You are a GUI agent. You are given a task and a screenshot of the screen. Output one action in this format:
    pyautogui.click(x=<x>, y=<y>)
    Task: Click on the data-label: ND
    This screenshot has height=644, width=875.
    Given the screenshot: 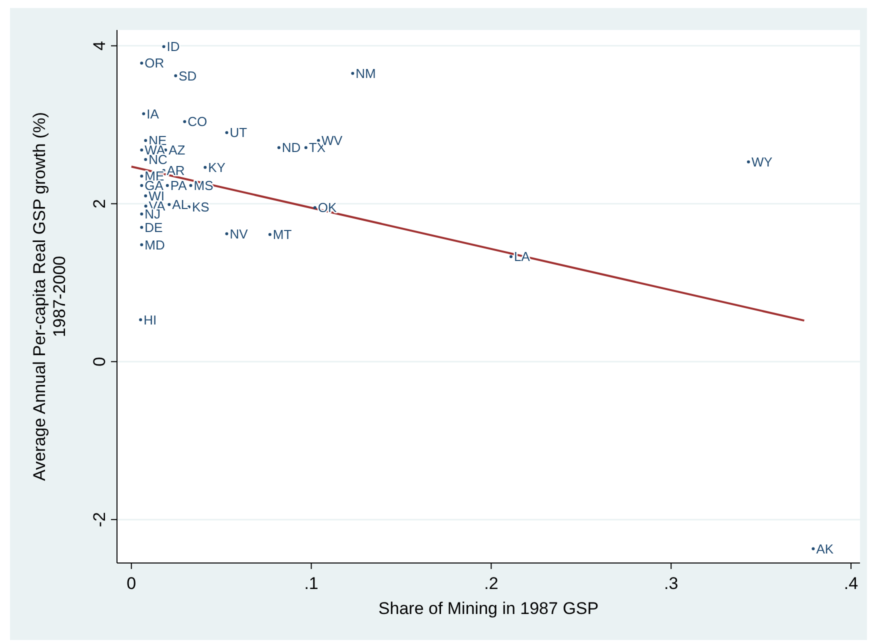 What is the action you would take?
    pyautogui.click(x=291, y=148)
    